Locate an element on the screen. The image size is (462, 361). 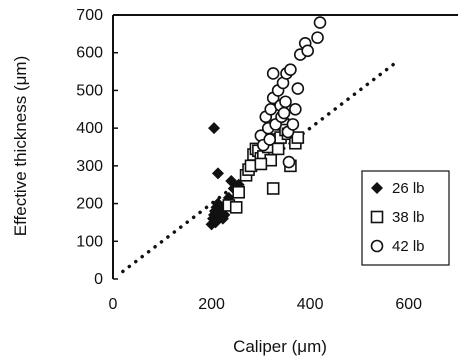
legend: 26 lb 38 lb 42 lb is located at coordinates (405, 218).